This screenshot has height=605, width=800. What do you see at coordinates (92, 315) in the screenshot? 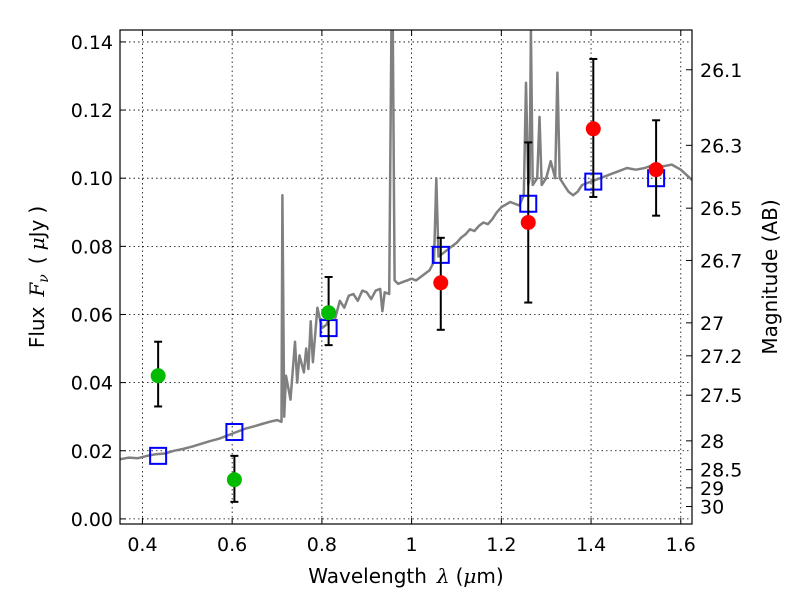
I see `y-tick-label: 0.06` at bounding box center [92, 315].